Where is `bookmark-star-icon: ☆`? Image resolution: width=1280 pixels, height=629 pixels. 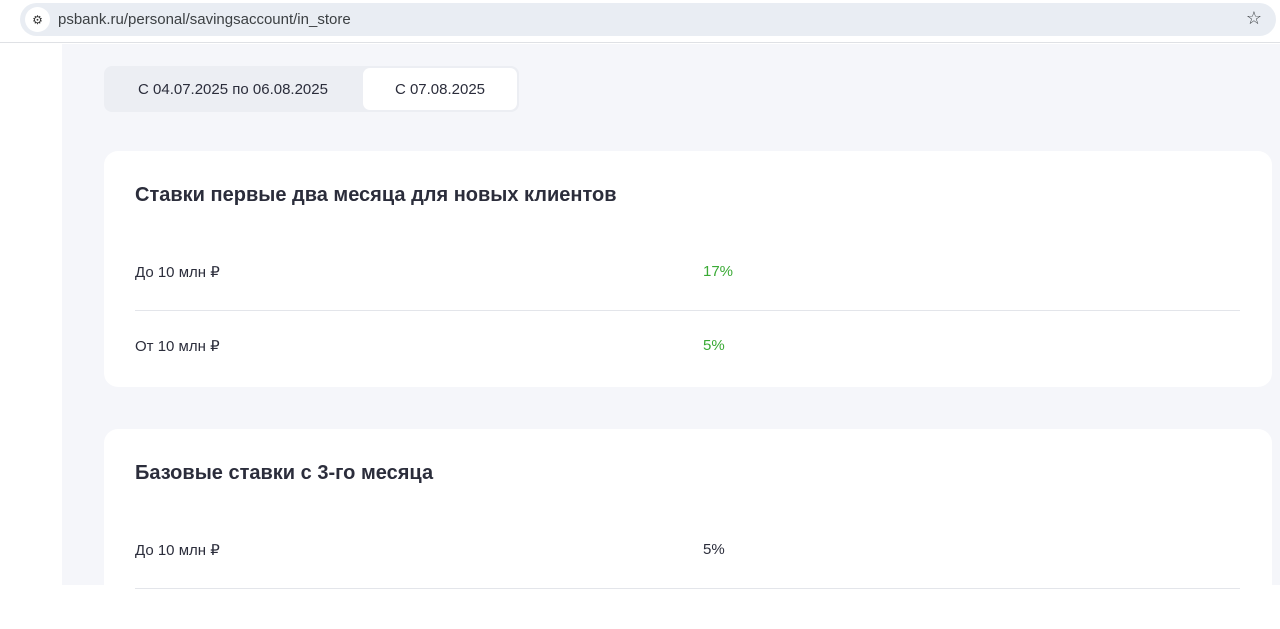
bookmark-star-icon: ☆ is located at coordinates (1253, 18).